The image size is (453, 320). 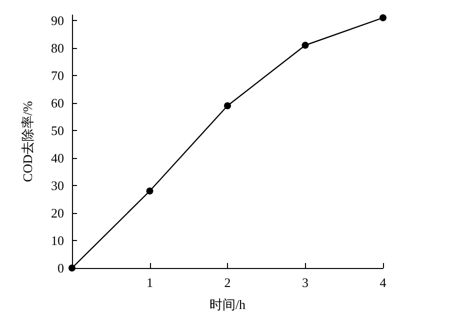 What do you see at coordinates (57, 213) in the screenshot?
I see `y-tick-label: 20` at bounding box center [57, 213].